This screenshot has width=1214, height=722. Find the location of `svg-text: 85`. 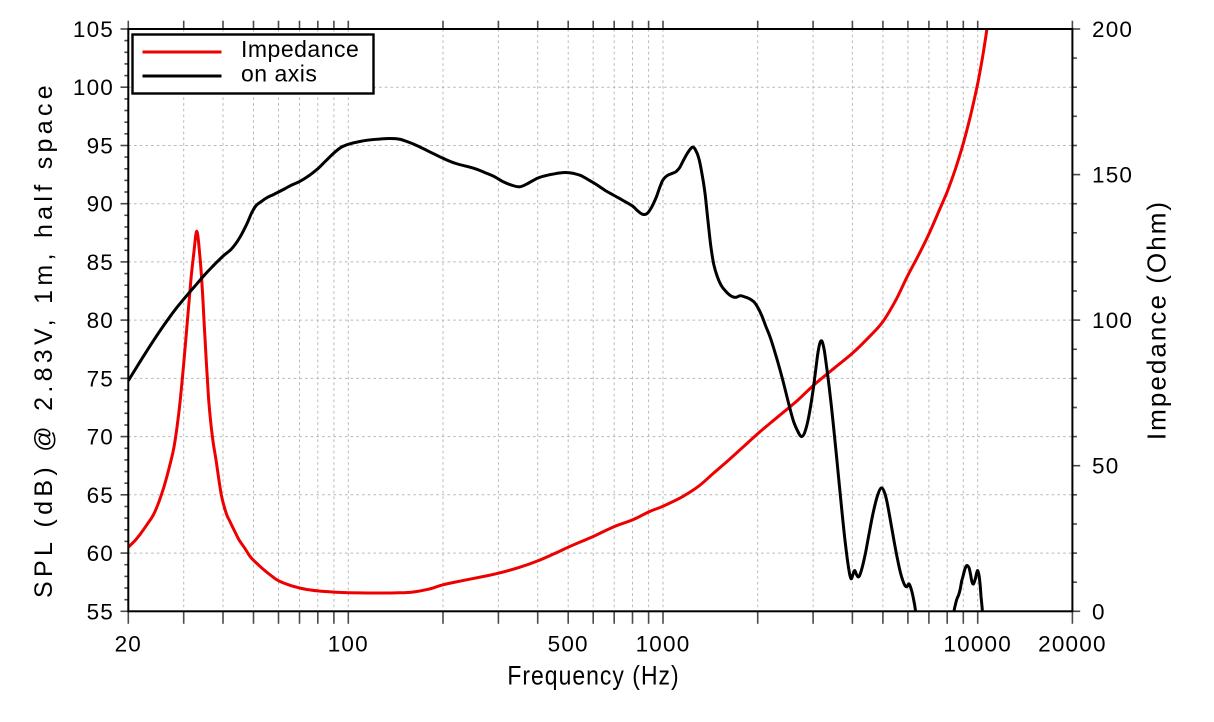

svg-text: 85 is located at coordinates (100, 262).